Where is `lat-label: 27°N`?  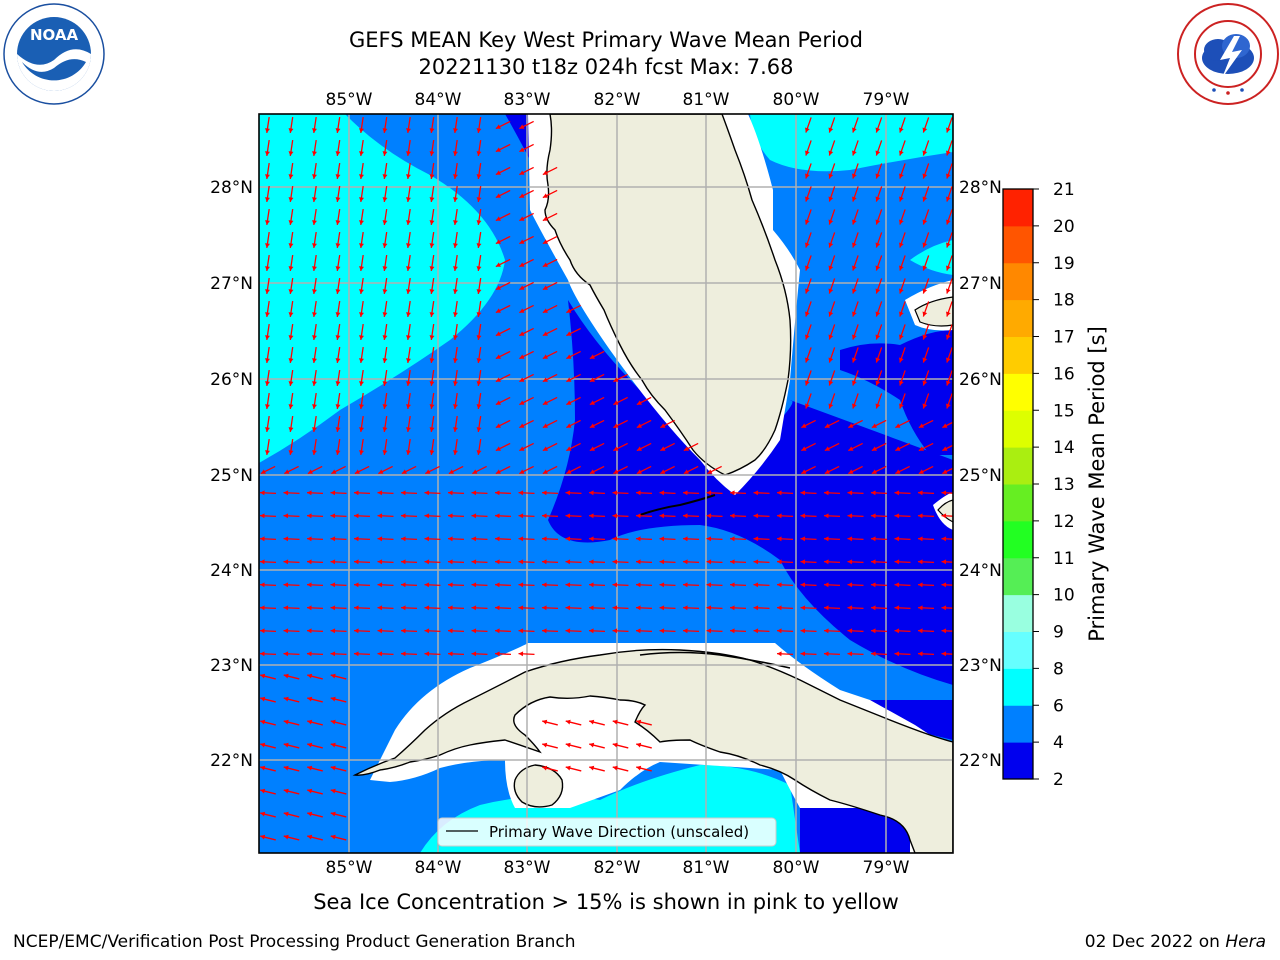 lat-label: 27°N is located at coordinates (980, 284).